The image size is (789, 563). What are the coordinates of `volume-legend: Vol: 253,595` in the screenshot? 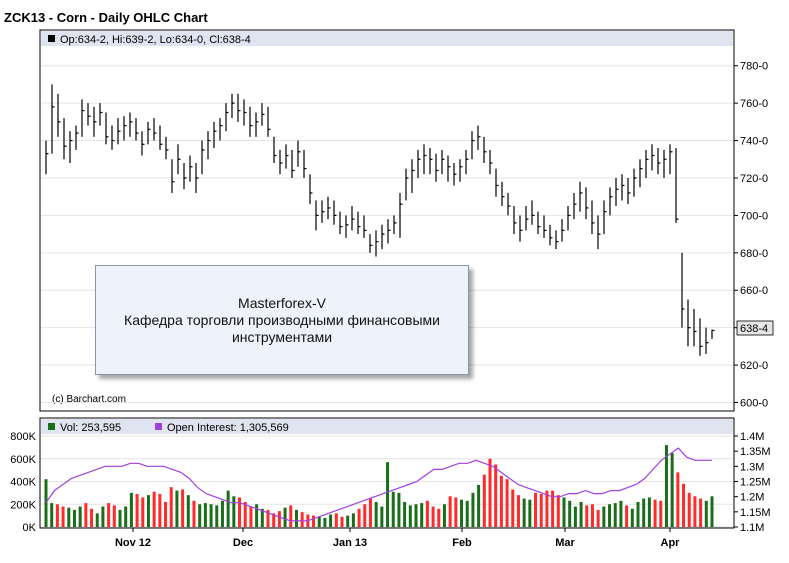 It's located at (90, 428).